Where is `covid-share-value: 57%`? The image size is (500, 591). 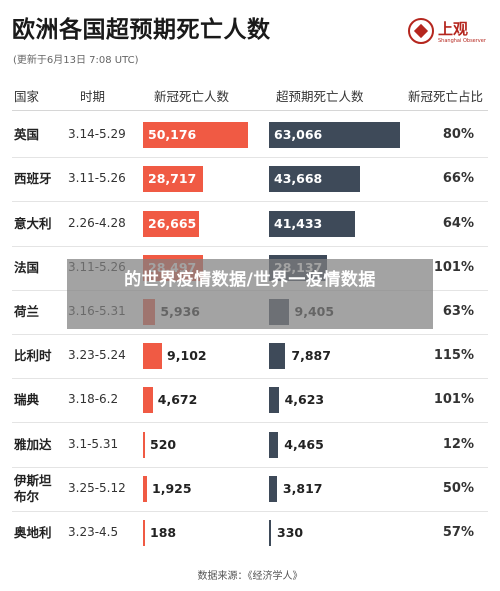
covid-share-value: 57% is located at coordinates (458, 532).